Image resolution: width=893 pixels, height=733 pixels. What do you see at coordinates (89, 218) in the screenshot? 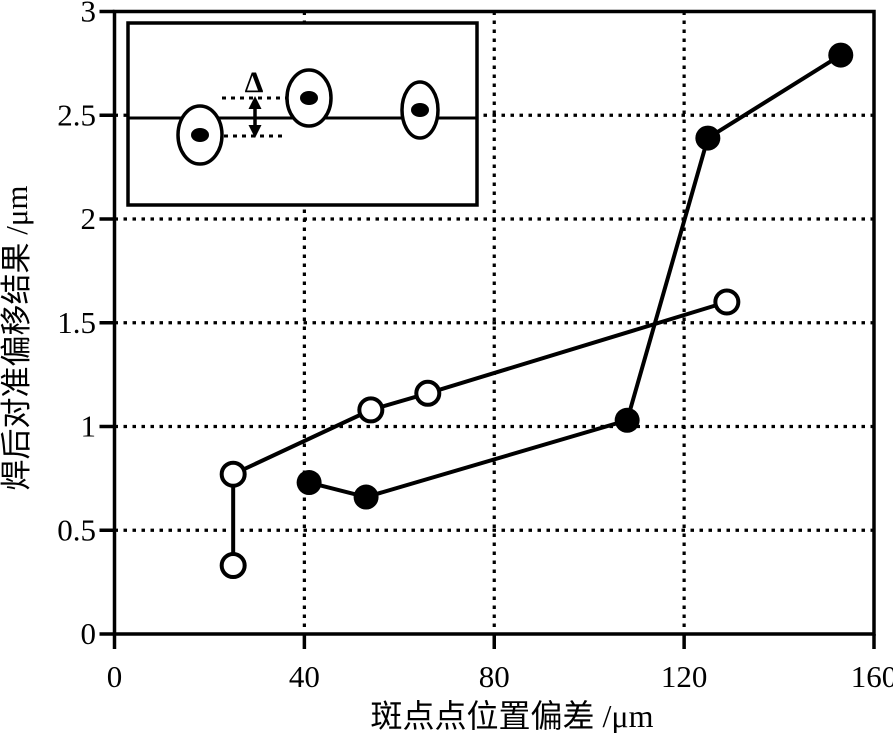
I see `y-tick-label: 2` at bounding box center [89, 218].